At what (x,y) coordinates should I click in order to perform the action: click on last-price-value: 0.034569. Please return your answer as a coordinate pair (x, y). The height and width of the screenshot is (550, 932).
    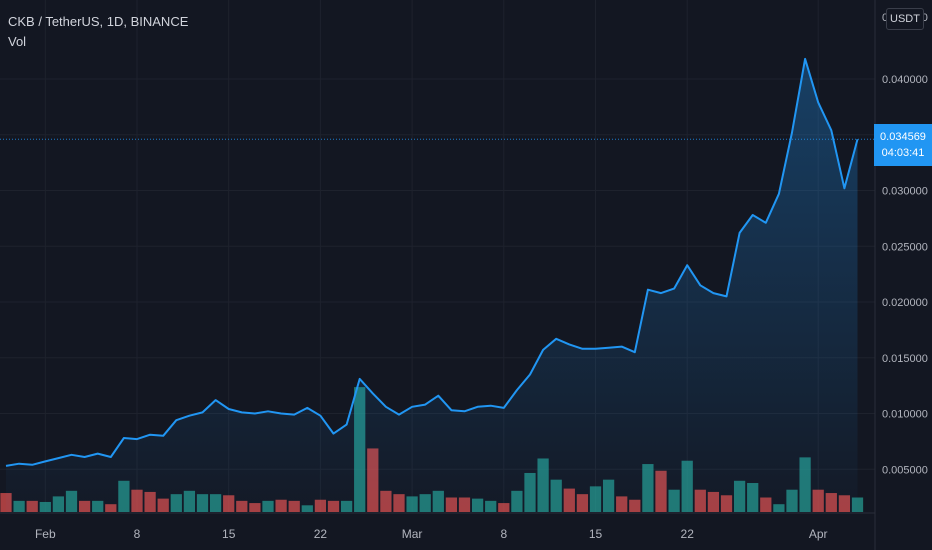
    Looking at the image, I should click on (903, 137).